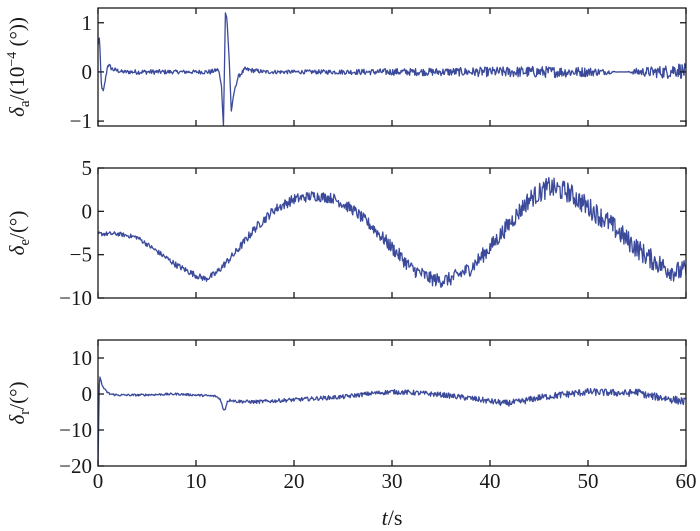  I want to click on x-tick-label: 10, so click(196, 481).